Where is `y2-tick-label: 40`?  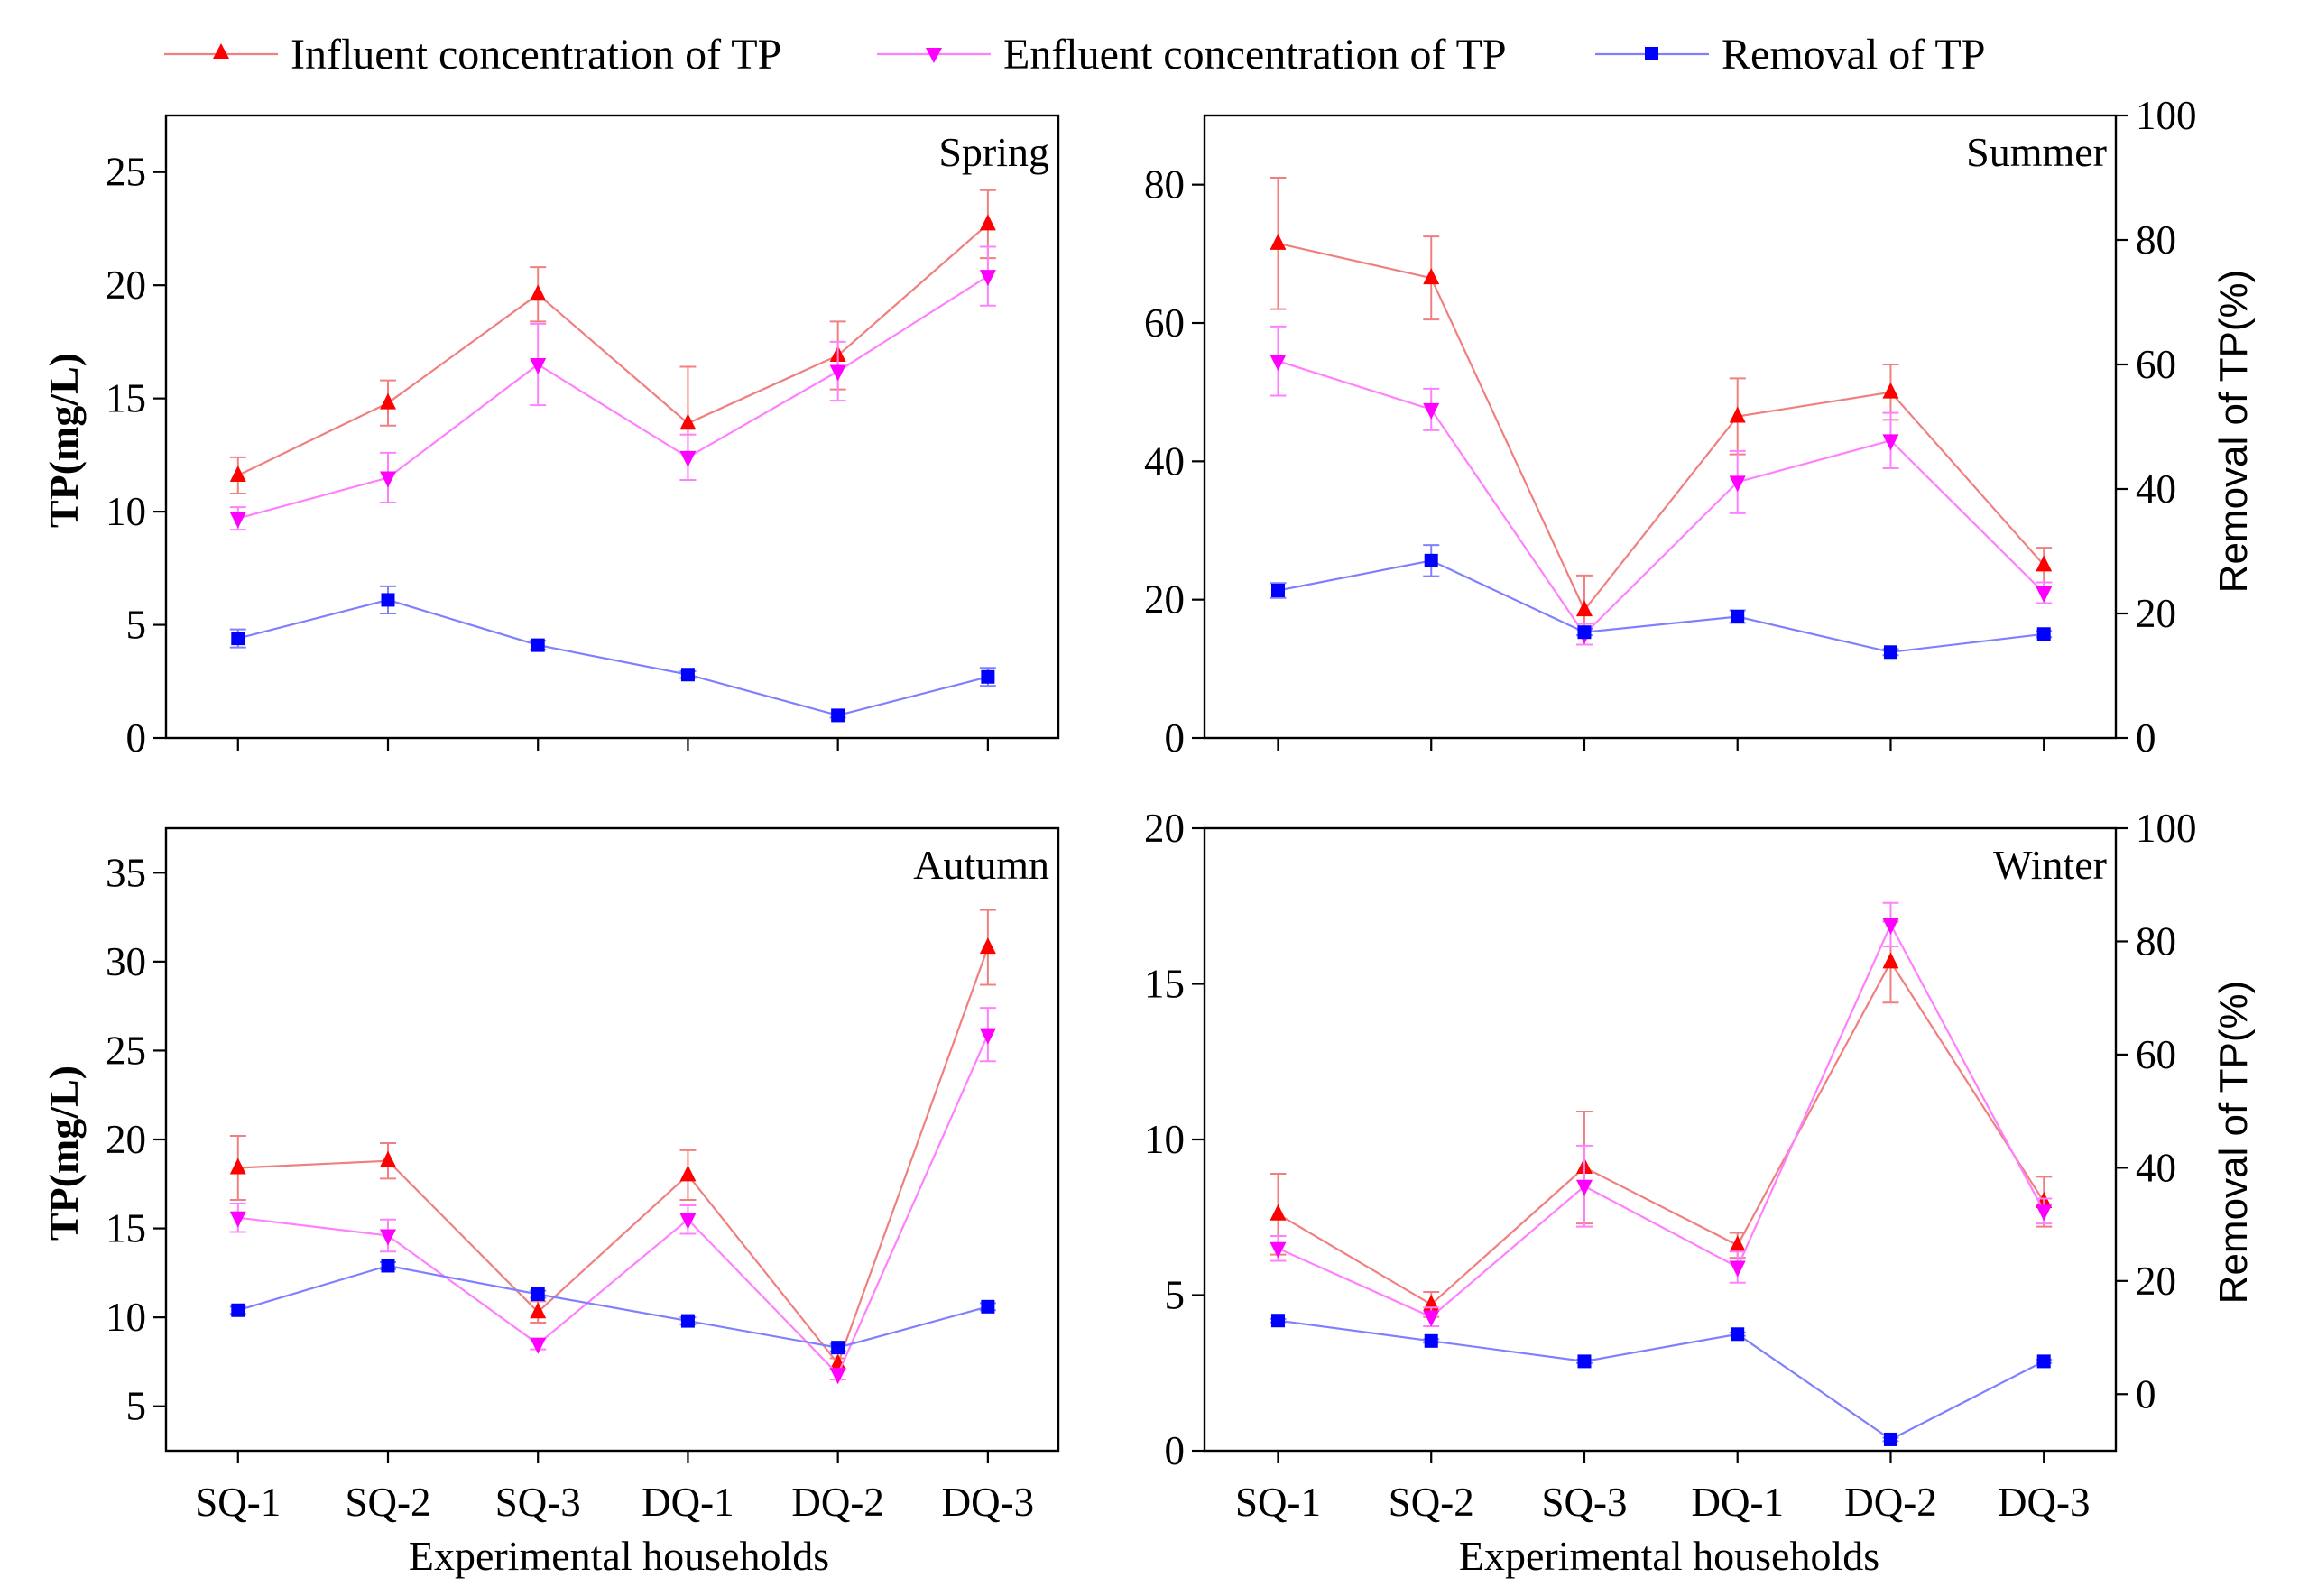
y2-tick-label: 40 is located at coordinates (2156, 489).